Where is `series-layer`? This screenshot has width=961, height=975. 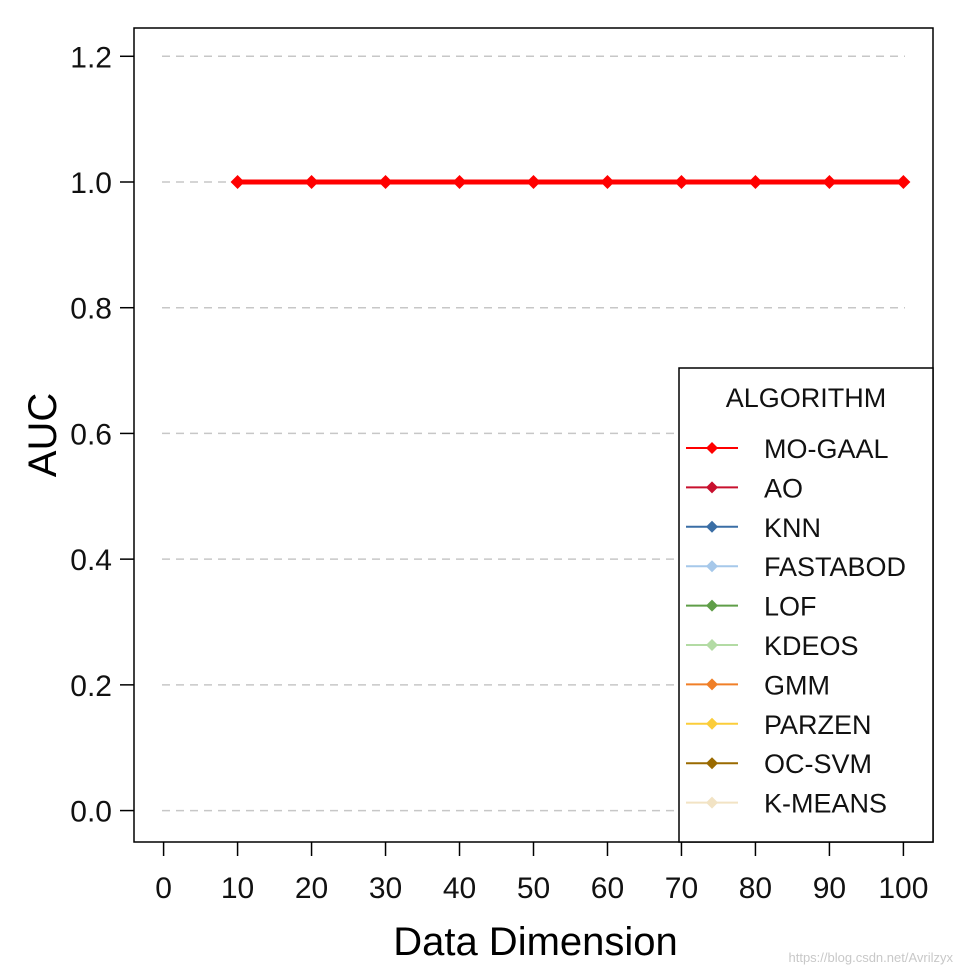
series-layer is located at coordinates (570, 182).